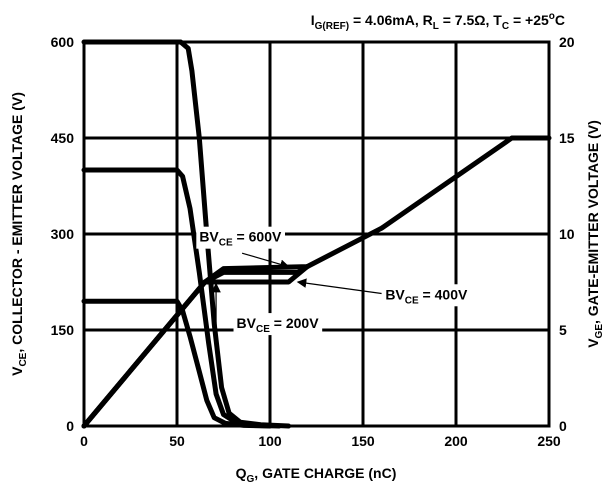 The image size is (609, 484). What do you see at coordinates (177, 441) in the screenshot?
I see `x-tick-label: 50` at bounding box center [177, 441].